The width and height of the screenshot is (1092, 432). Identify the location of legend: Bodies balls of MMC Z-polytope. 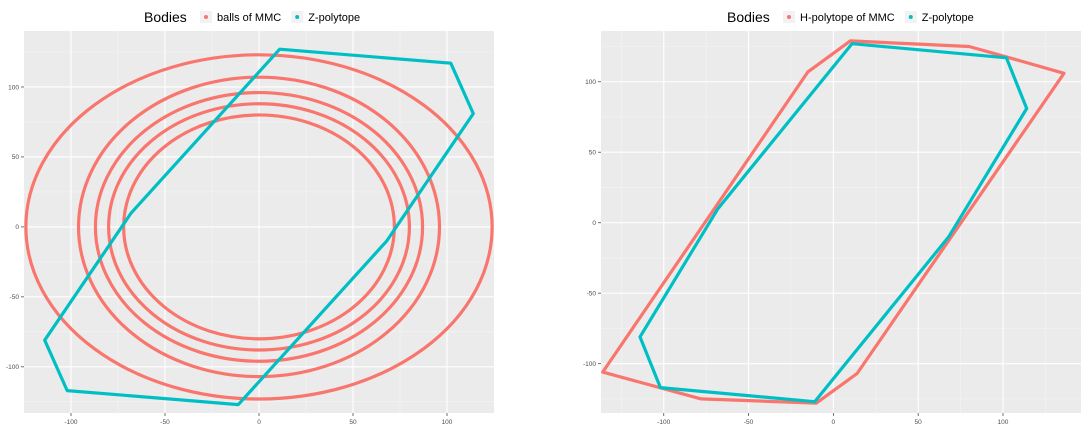
(252, 17).